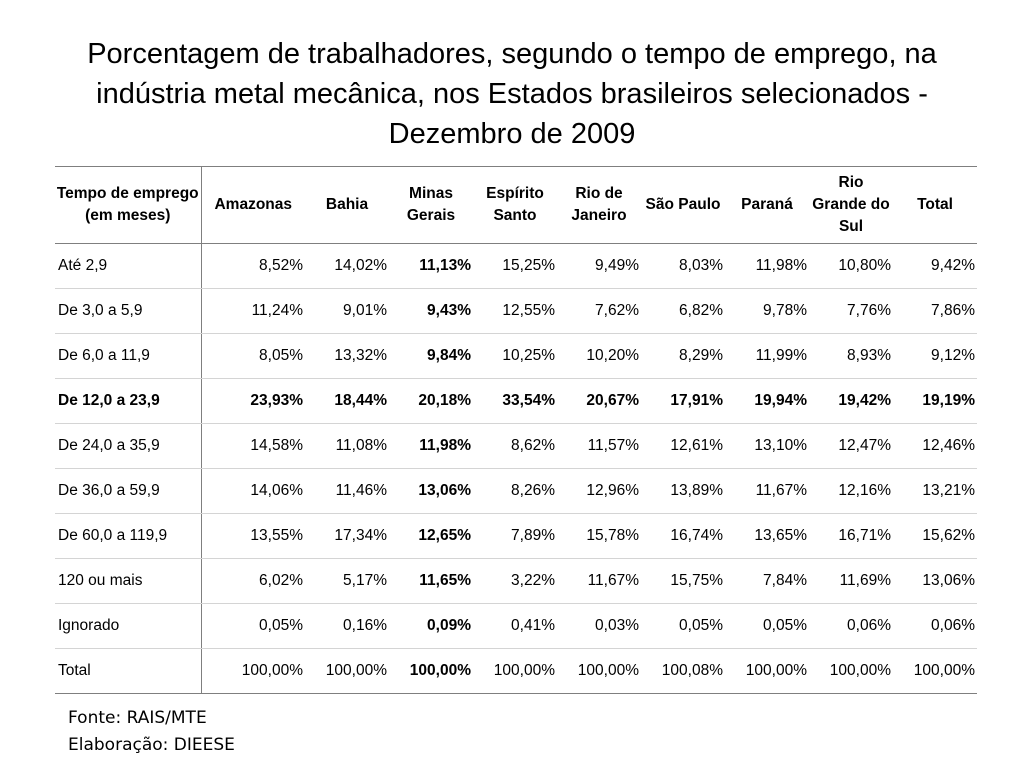  I want to click on table-cell: 14,02%, so click(347, 266).